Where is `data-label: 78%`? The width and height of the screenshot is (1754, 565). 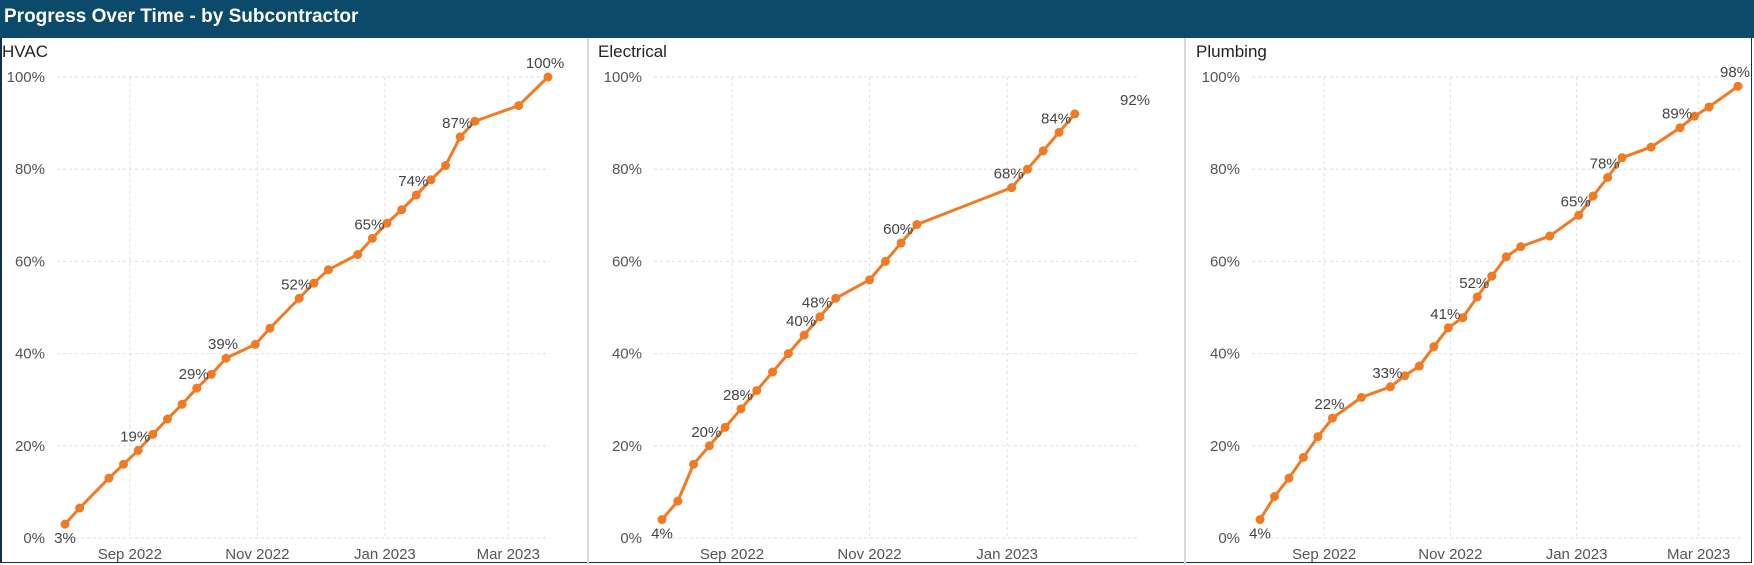
data-label: 78% is located at coordinates (1605, 163).